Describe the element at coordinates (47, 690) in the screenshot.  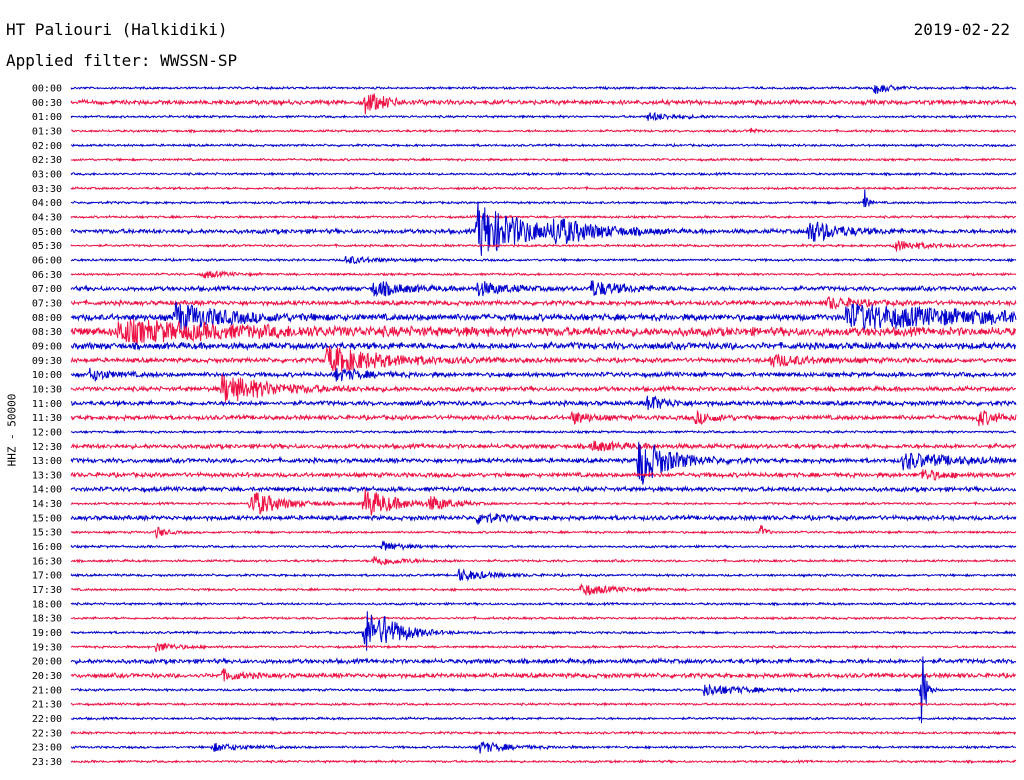
I see `row-time-label: 21:00` at that location.